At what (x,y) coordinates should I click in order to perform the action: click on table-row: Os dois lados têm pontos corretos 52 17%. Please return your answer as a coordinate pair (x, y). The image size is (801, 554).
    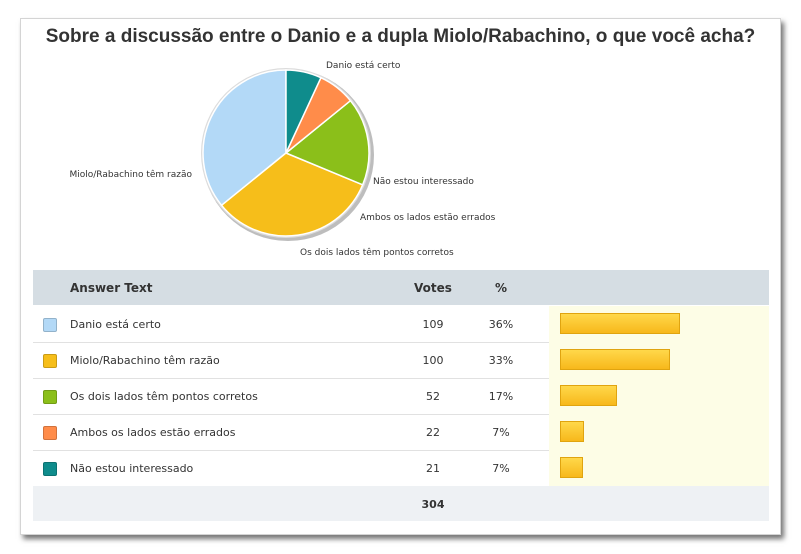
    Looking at the image, I should click on (401, 396).